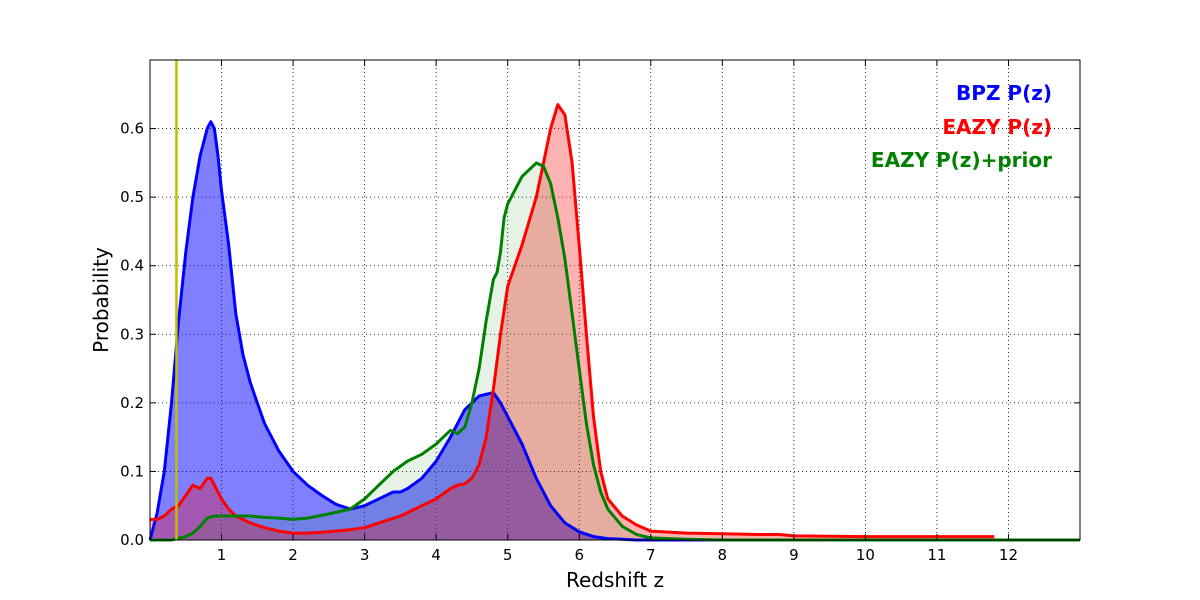  I want to click on x-tick-label: 2, so click(293, 555).